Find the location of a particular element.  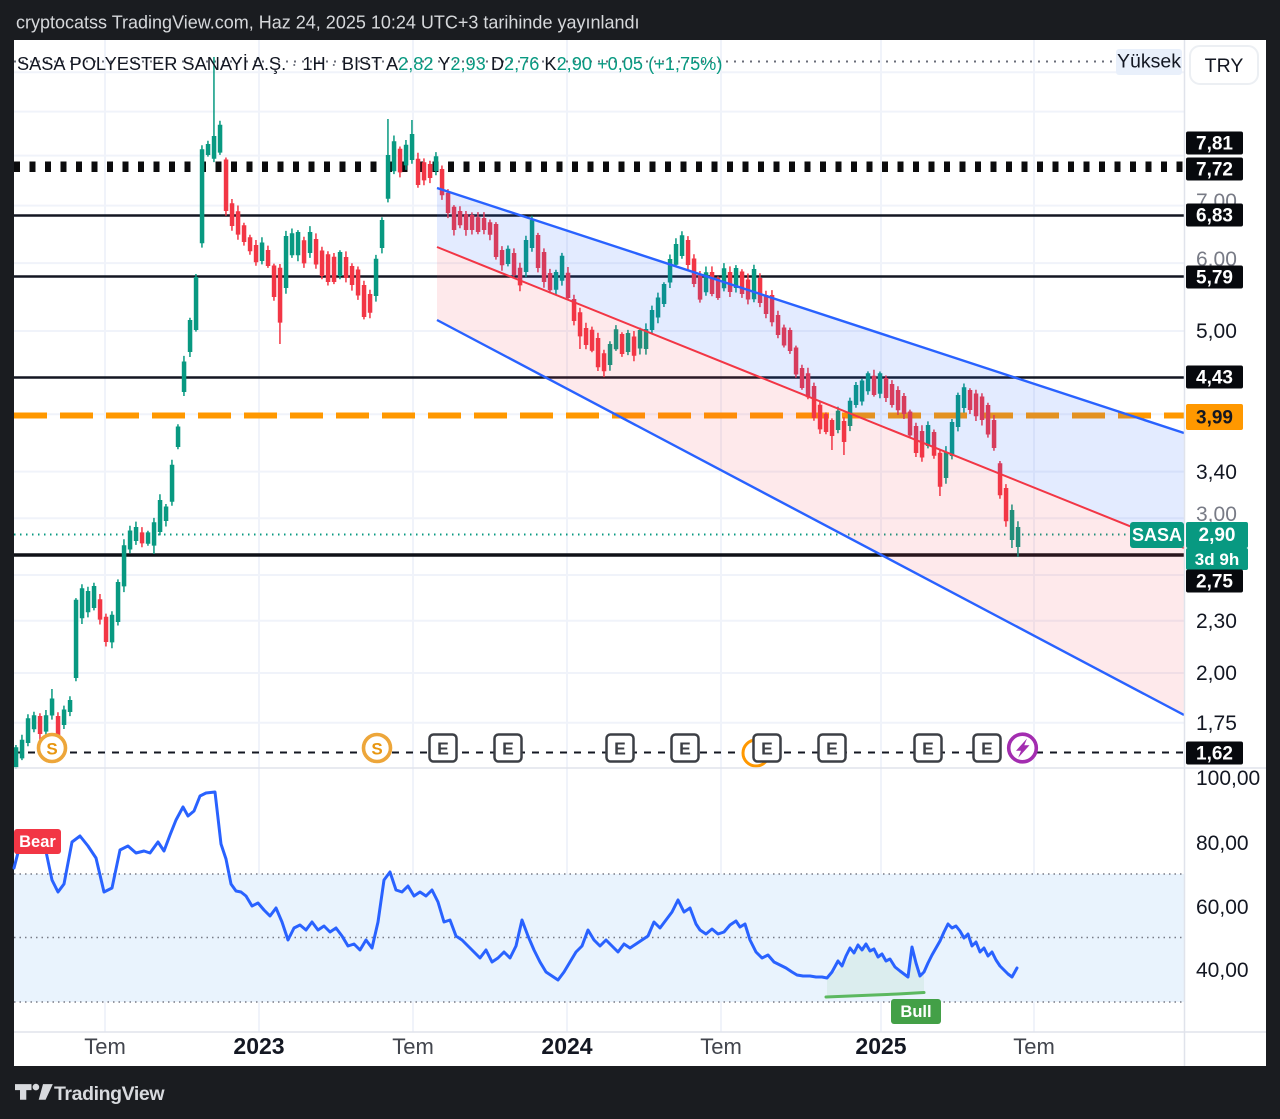

svg-text: 4,43 is located at coordinates (1214, 378).